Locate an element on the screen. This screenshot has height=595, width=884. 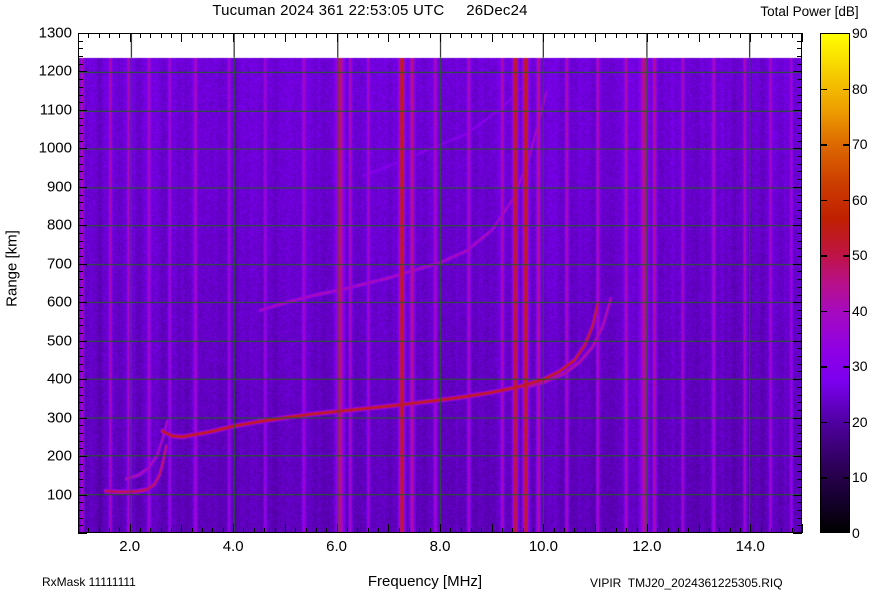
x-tick-label: 4.0 is located at coordinates (233, 546).